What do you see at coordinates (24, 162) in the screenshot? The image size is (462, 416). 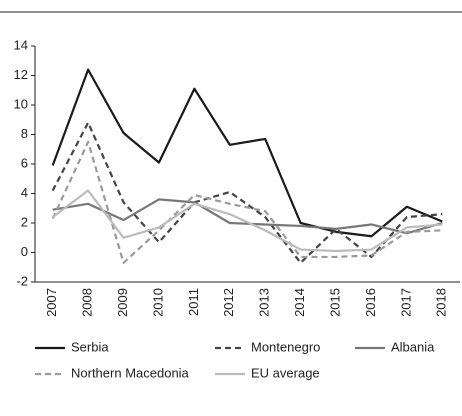 I see `y-tick-label: 6` at bounding box center [24, 162].